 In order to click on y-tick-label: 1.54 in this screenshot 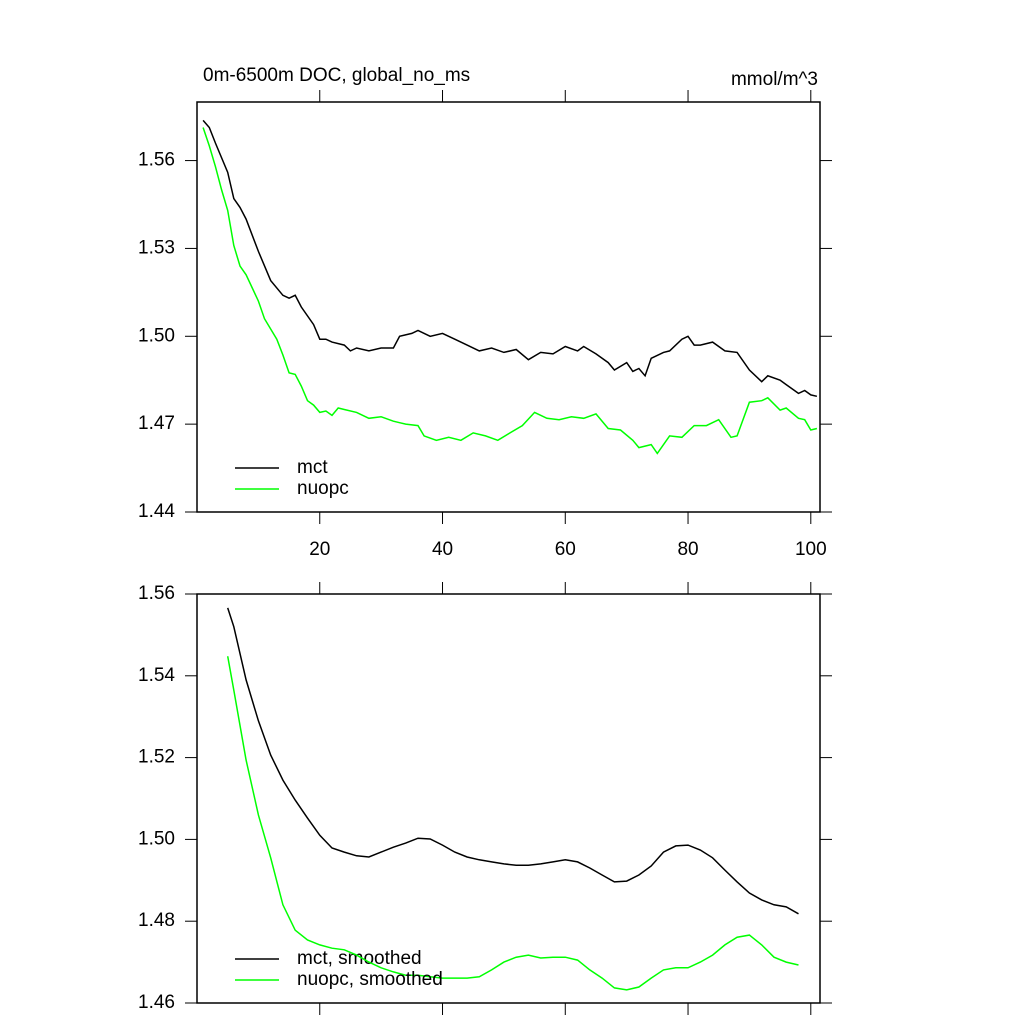, I will do `click(156, 675)`.